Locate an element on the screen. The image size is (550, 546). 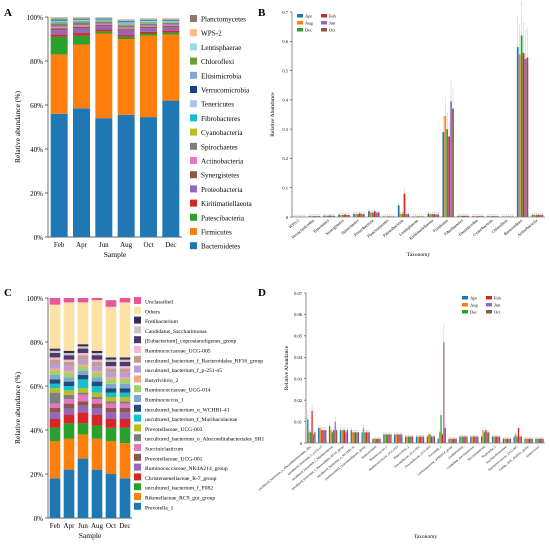
legend-entry: Christensenellaceae_R-7_group is located at coordinates (181, 479).